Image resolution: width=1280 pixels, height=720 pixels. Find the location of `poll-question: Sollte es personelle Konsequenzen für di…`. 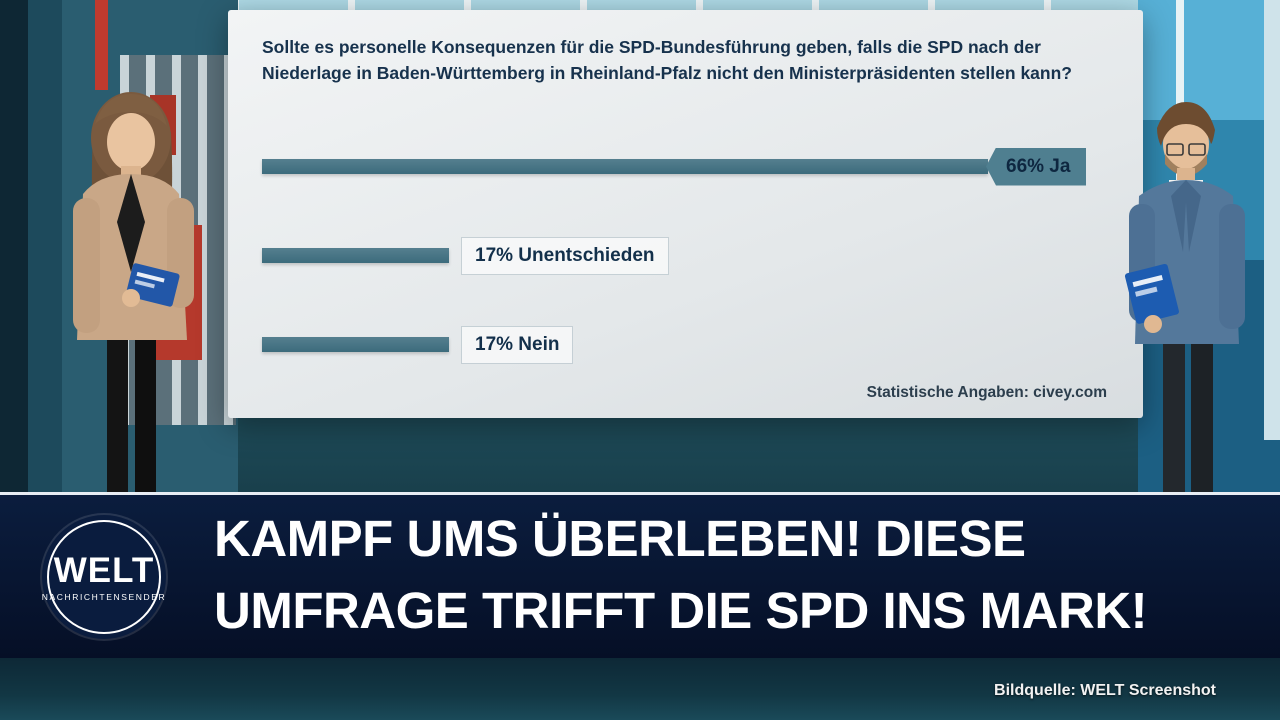

poll-question: Sollte es personelle Konsequenzen für di… is located at coordinates (691, 60).